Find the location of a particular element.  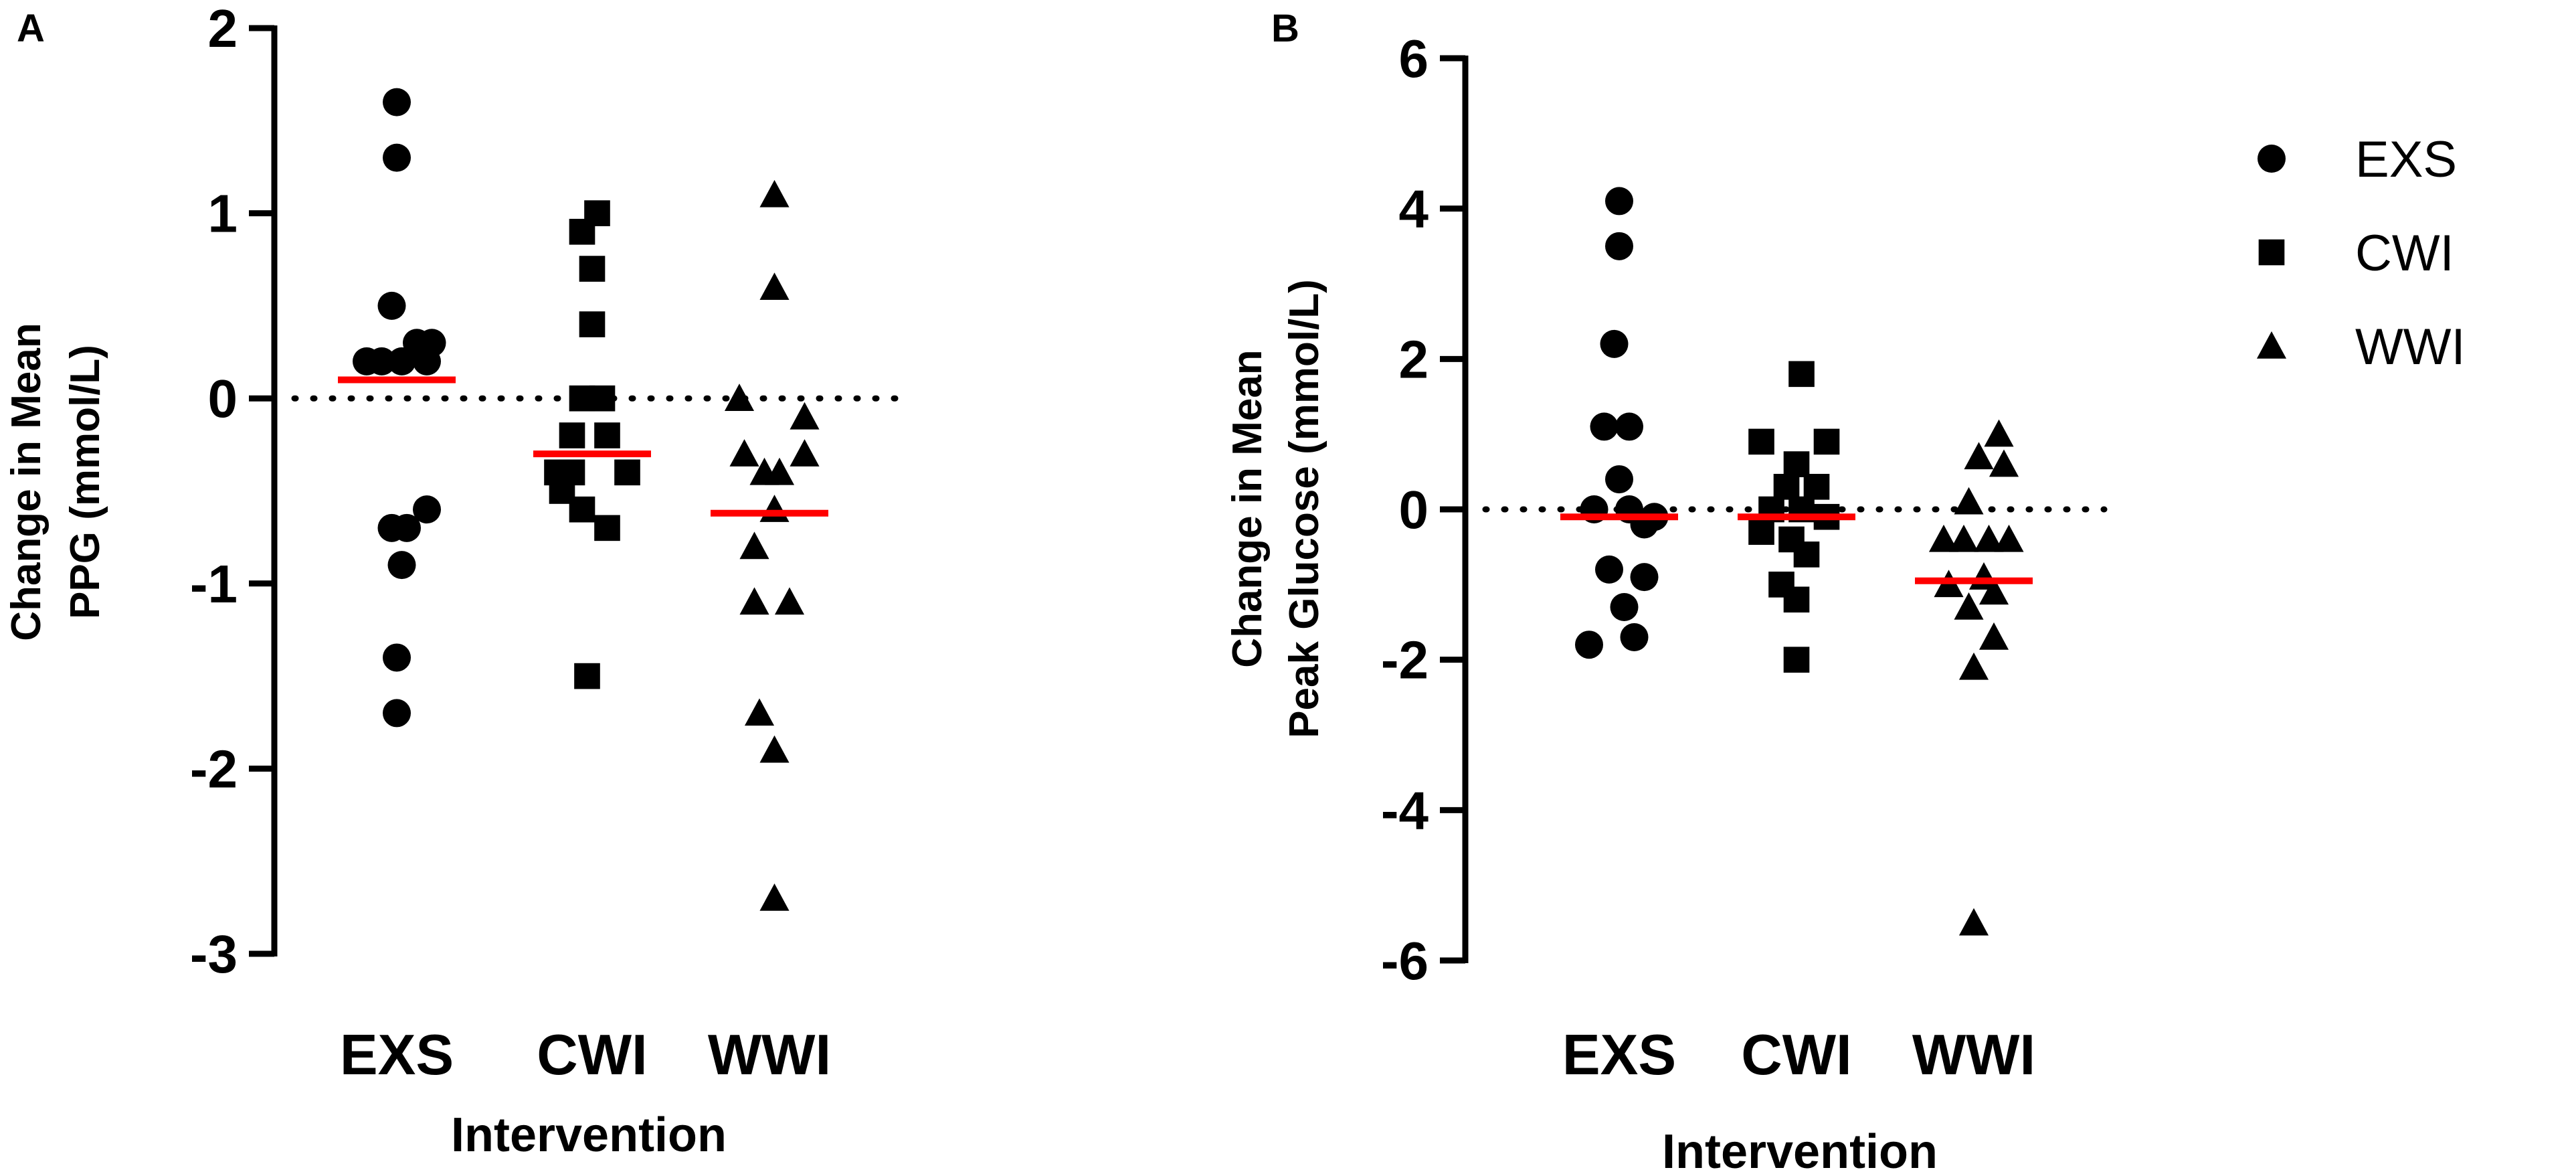

legend-marker-wwi is located at coordinates (2271, 345).